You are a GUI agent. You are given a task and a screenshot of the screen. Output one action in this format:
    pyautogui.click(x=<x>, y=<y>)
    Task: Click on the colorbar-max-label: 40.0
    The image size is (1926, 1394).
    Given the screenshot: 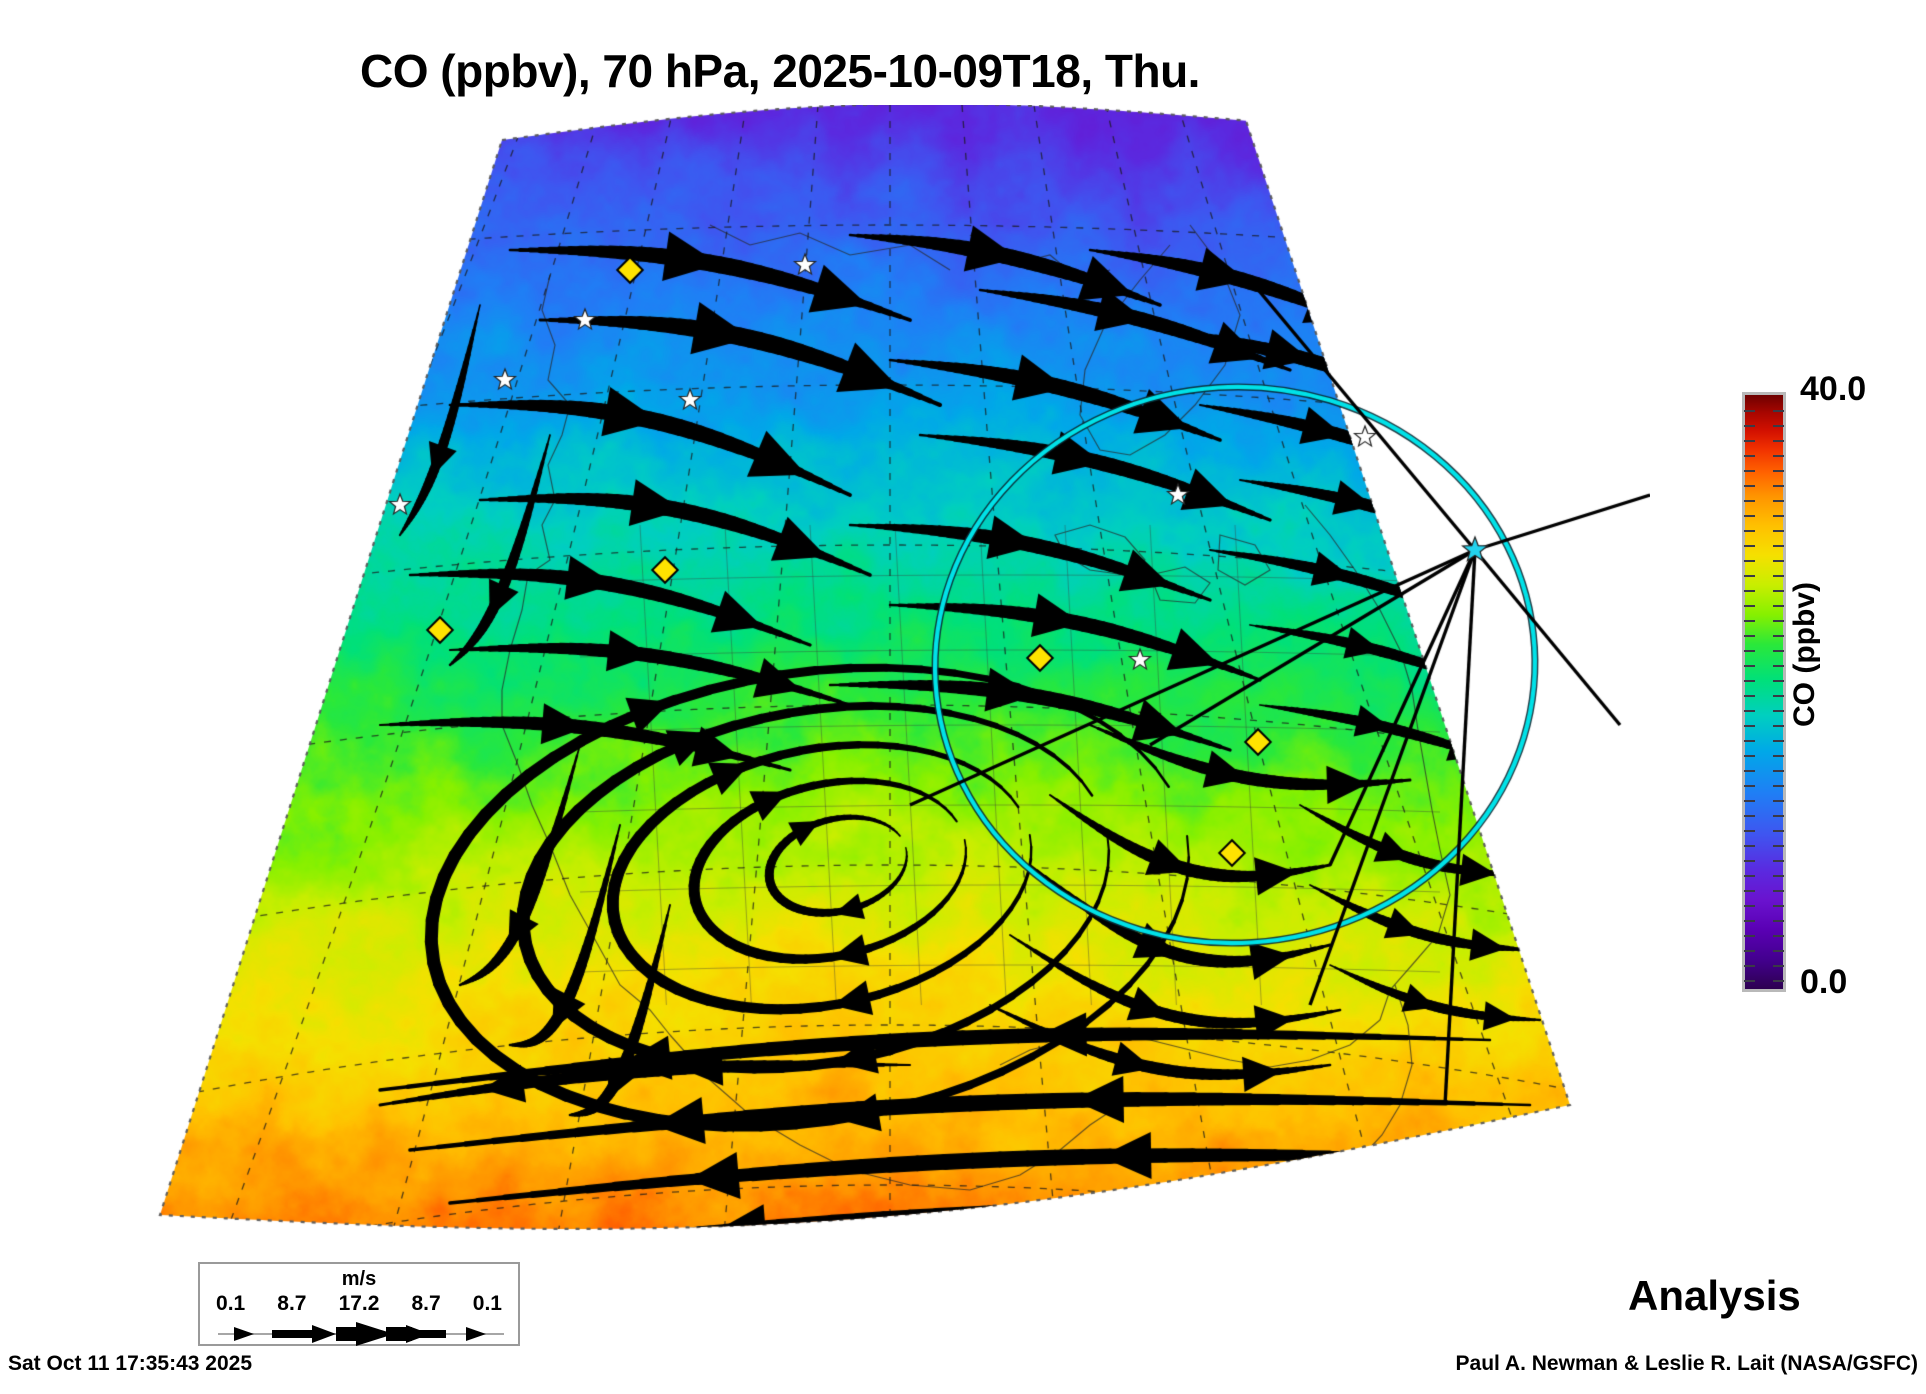 What is the action you would take?
    pyautogui.click(x=1833, y=389)
    